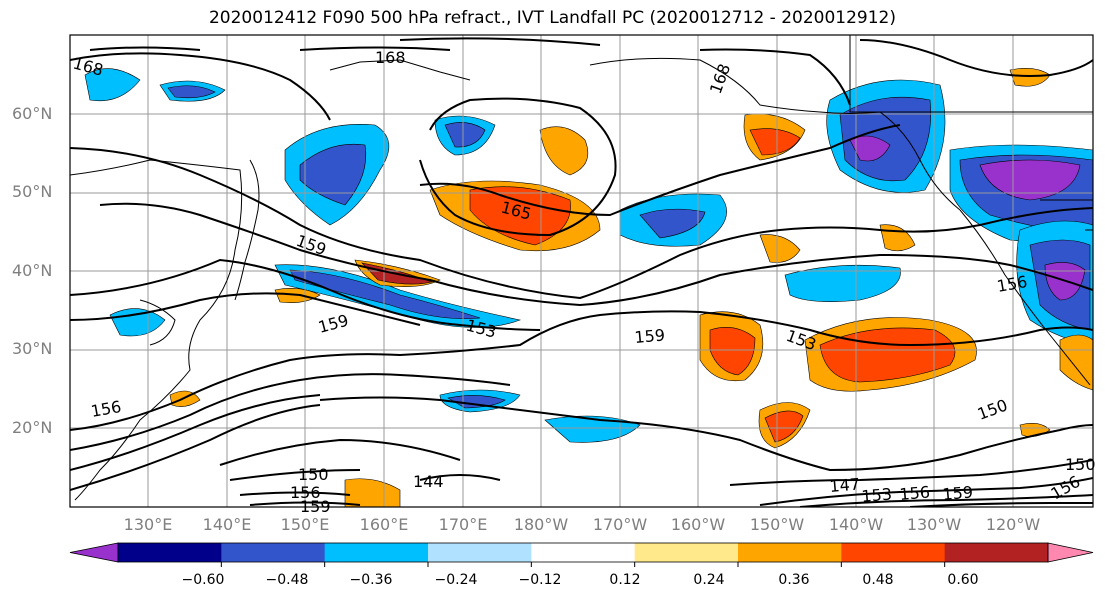 The width and height of the screenshot is (1105, 601). What do you see at coordinates (32, 348) in the screenshot?
I see `latitude-label: 30°N` at bounding box center [32, 348].